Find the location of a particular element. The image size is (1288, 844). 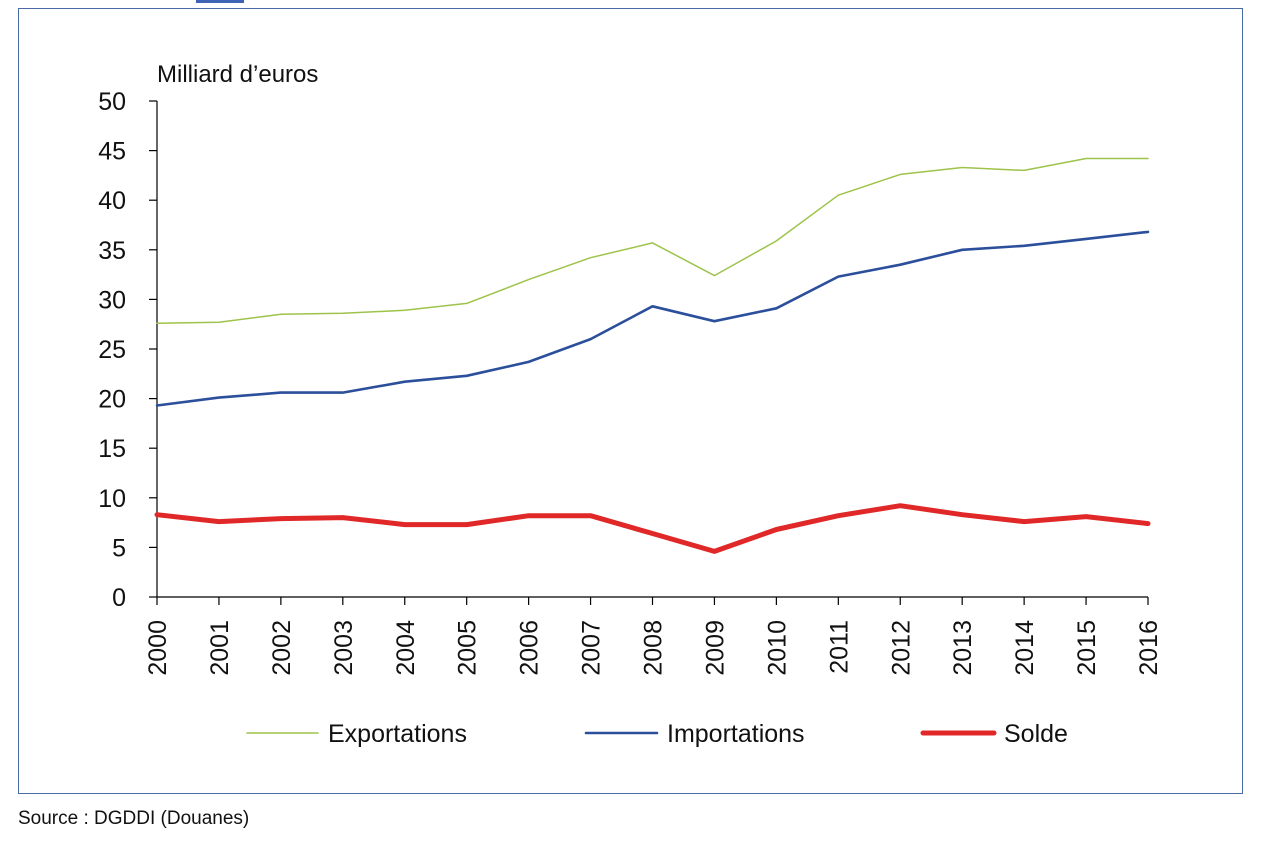

legend-label-solde: Solde is located at coordinates (1036, 734).